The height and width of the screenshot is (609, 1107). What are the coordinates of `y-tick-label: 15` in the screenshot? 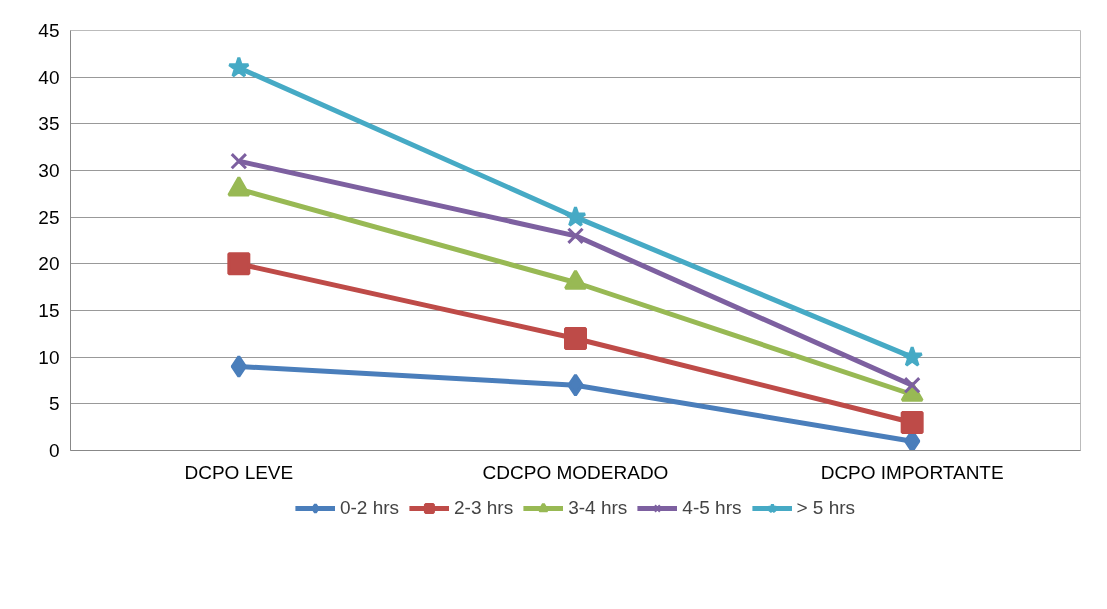 It's located at (49, 310).